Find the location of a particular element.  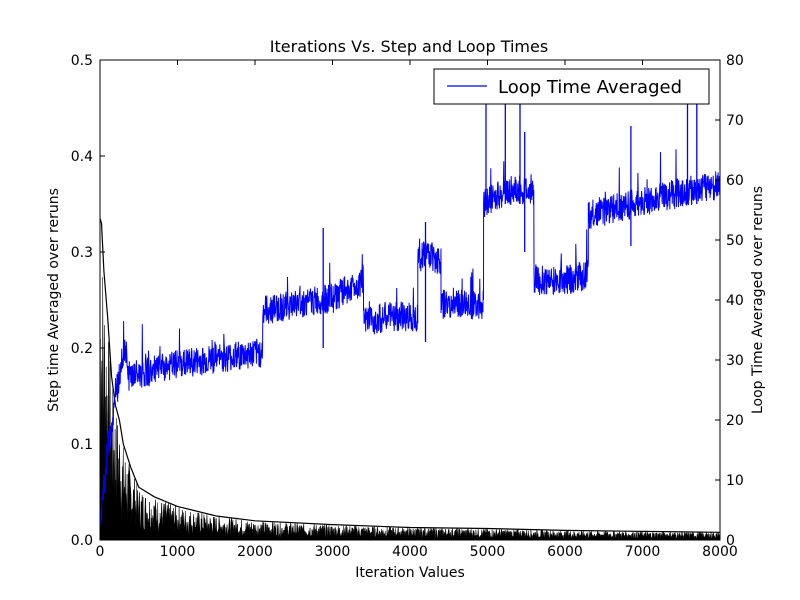

x-tick-label: 0 is located at coordinates (100, 552).